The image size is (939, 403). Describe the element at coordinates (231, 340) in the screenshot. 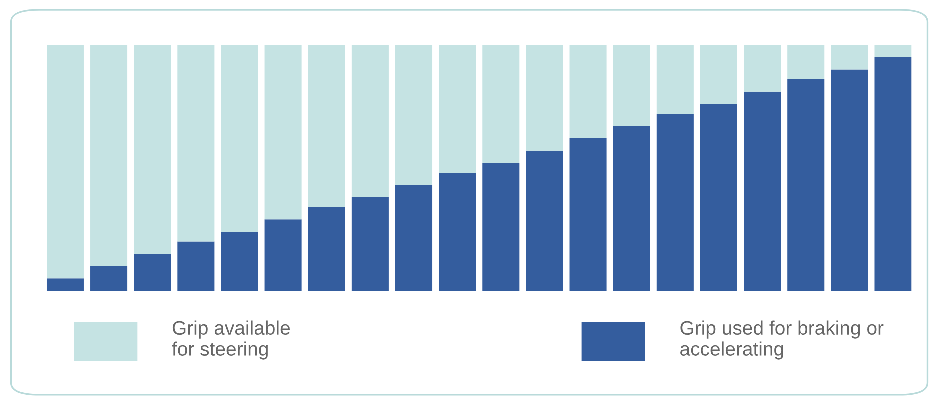

I see `legend-label: Grip available for steering` at that location.